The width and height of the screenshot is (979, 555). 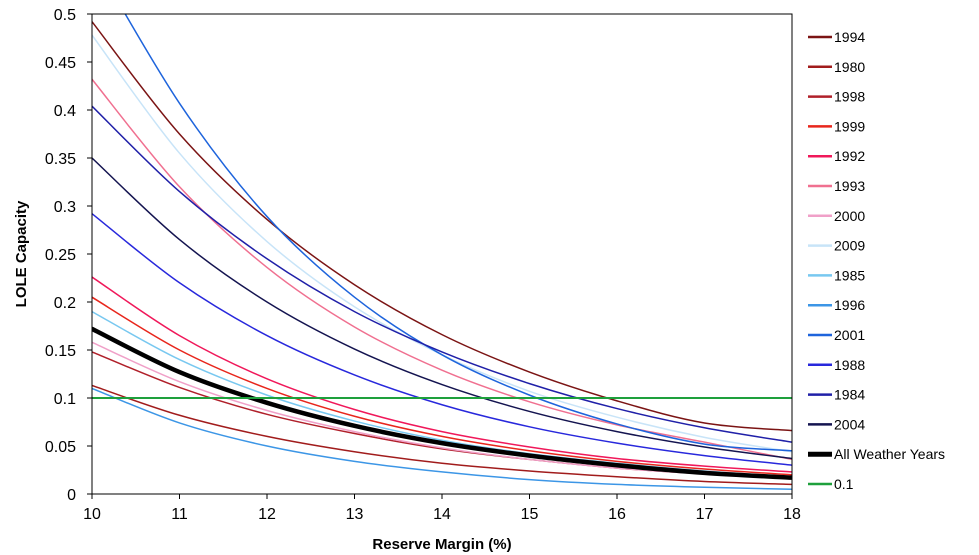 I want to click on legend-label: 1984, so click(x=849, y=395).